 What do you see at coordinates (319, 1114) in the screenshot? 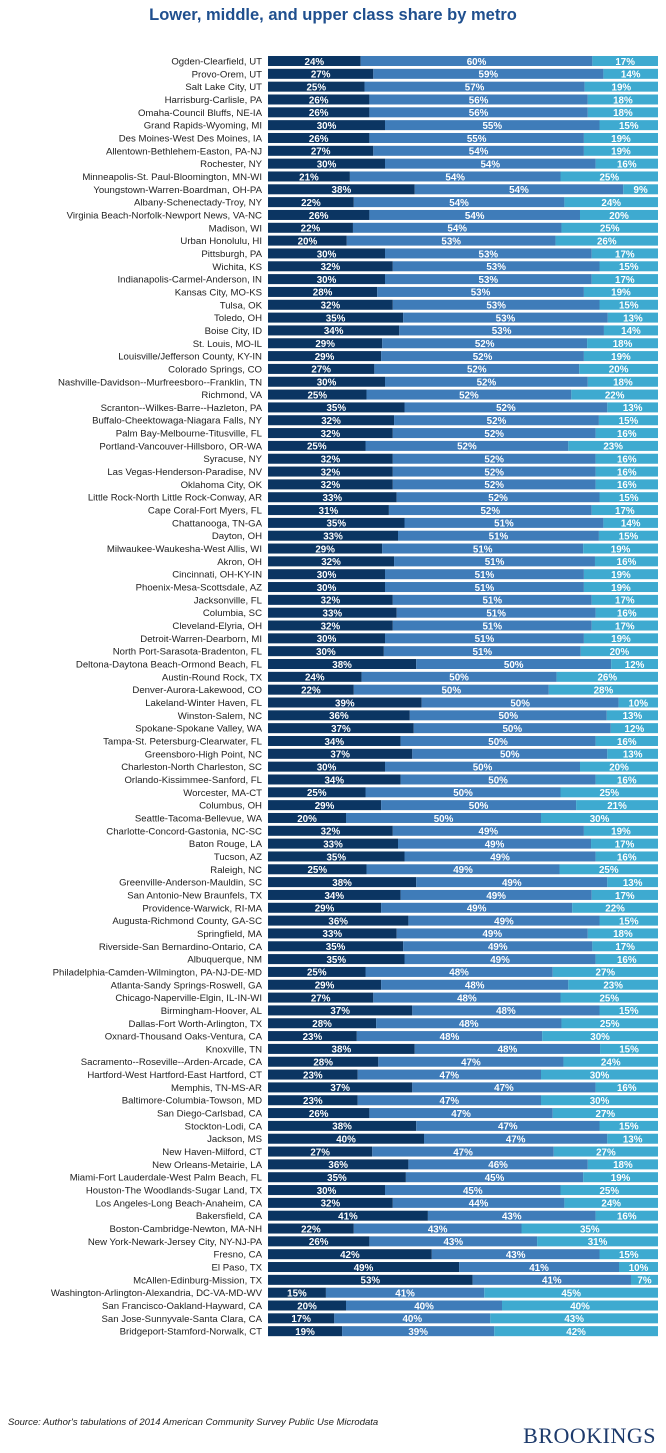
I see `data-label-lower: 26%` at bounding box center [319, 1114].